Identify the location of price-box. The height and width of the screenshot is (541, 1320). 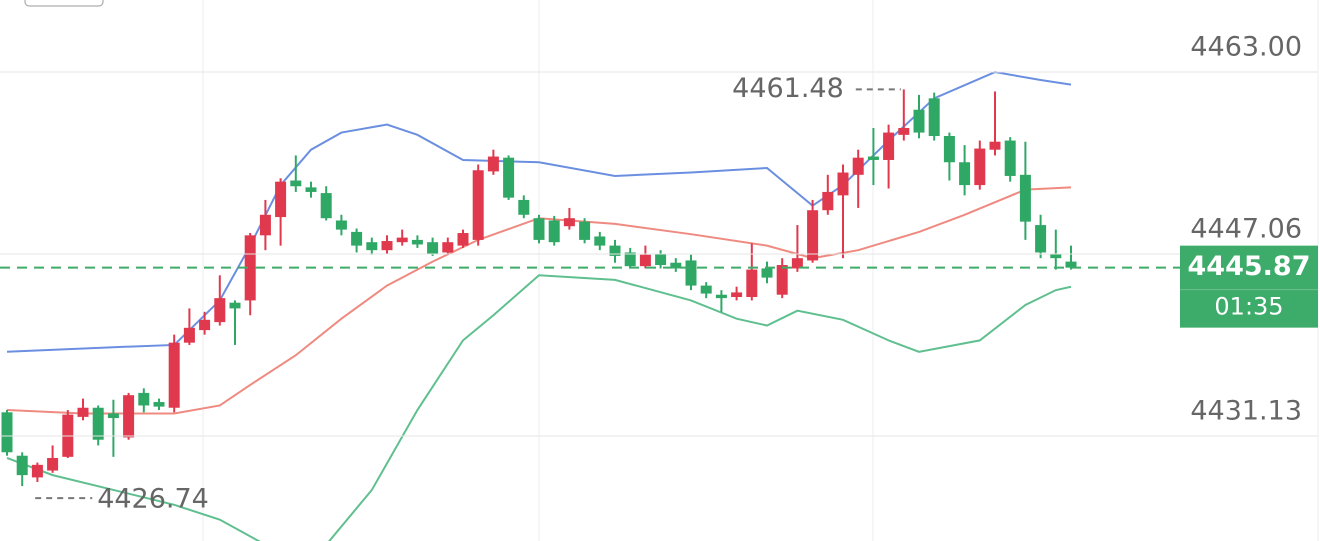
(1249, 286).